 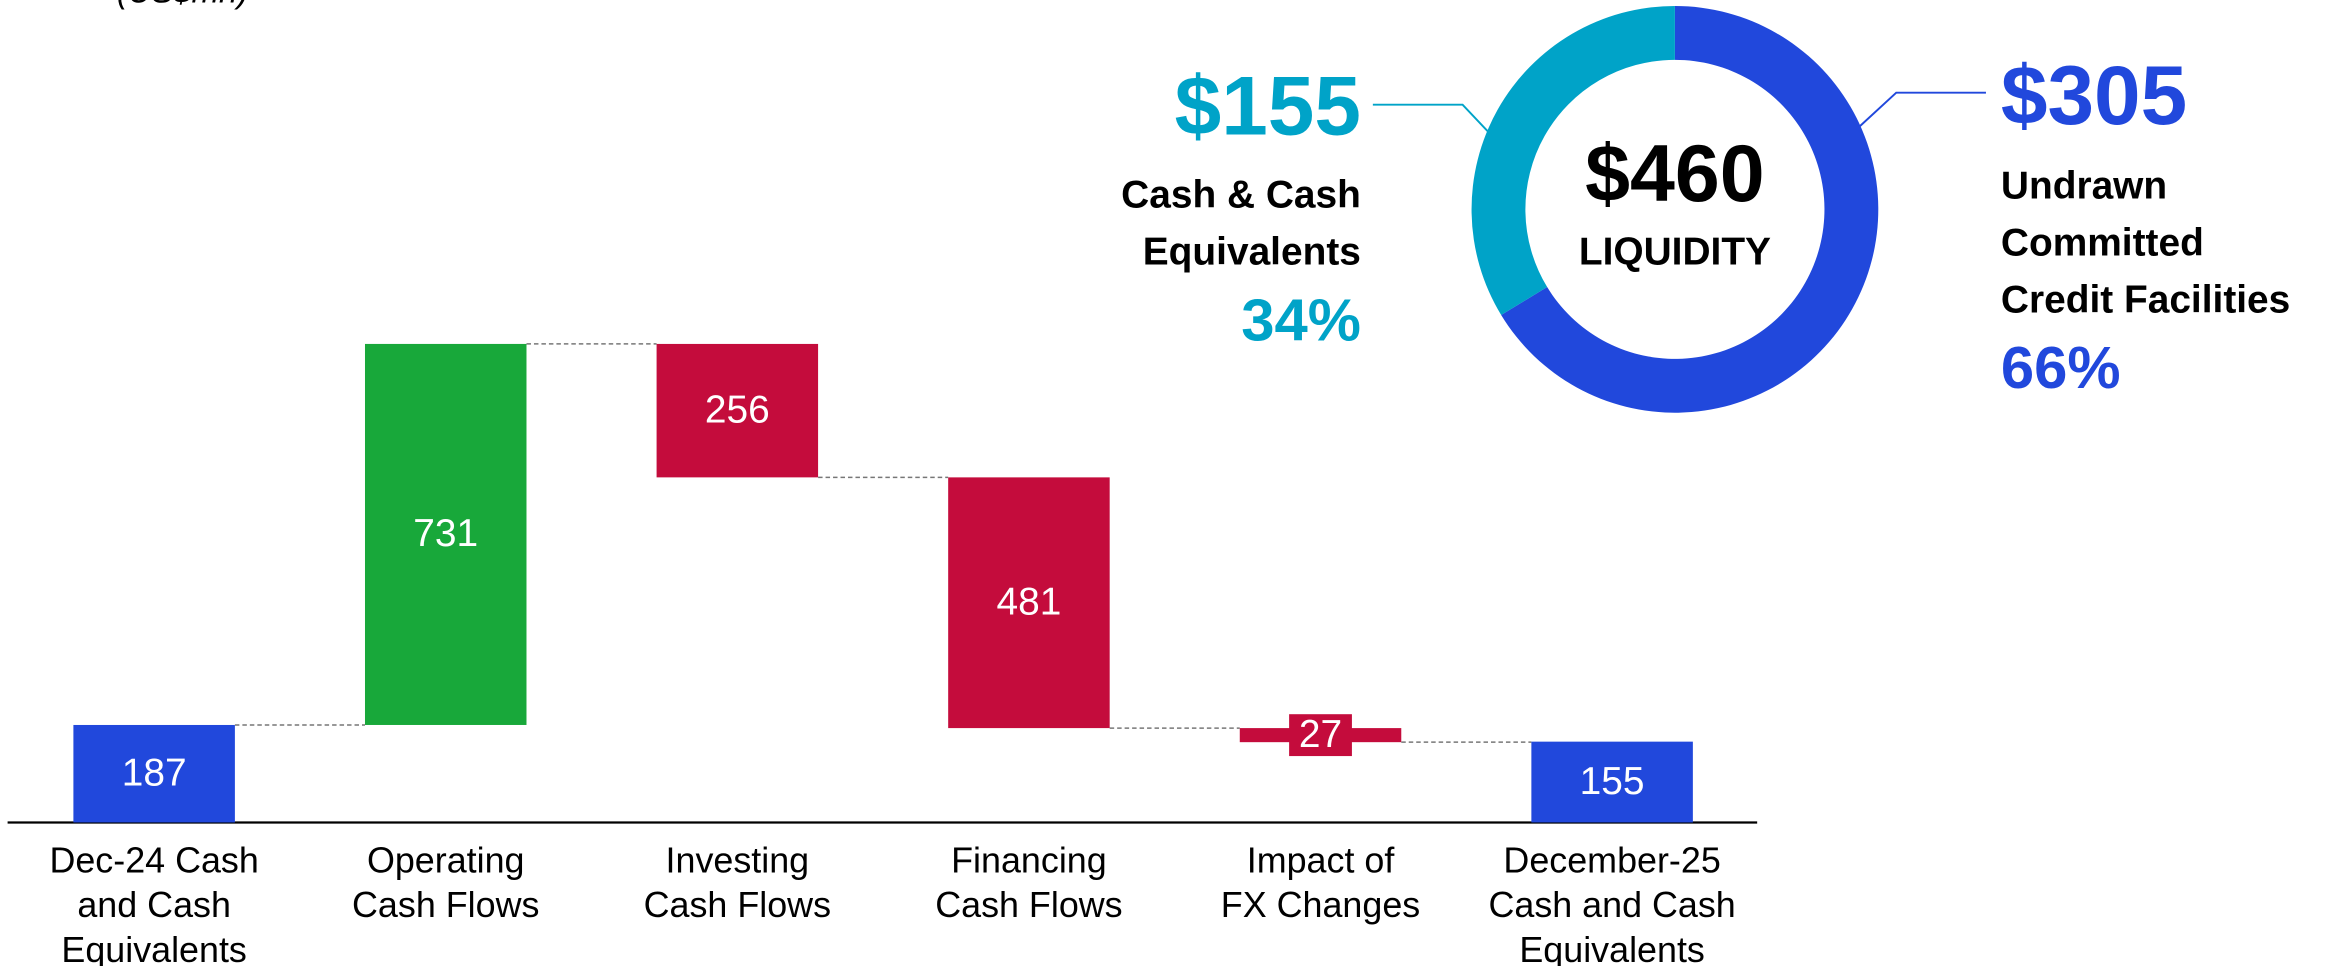 What do you see at coordinates (1301, 319) in the screenshot?
I see `share-label: 34%` at bounding box center [1301, 319].